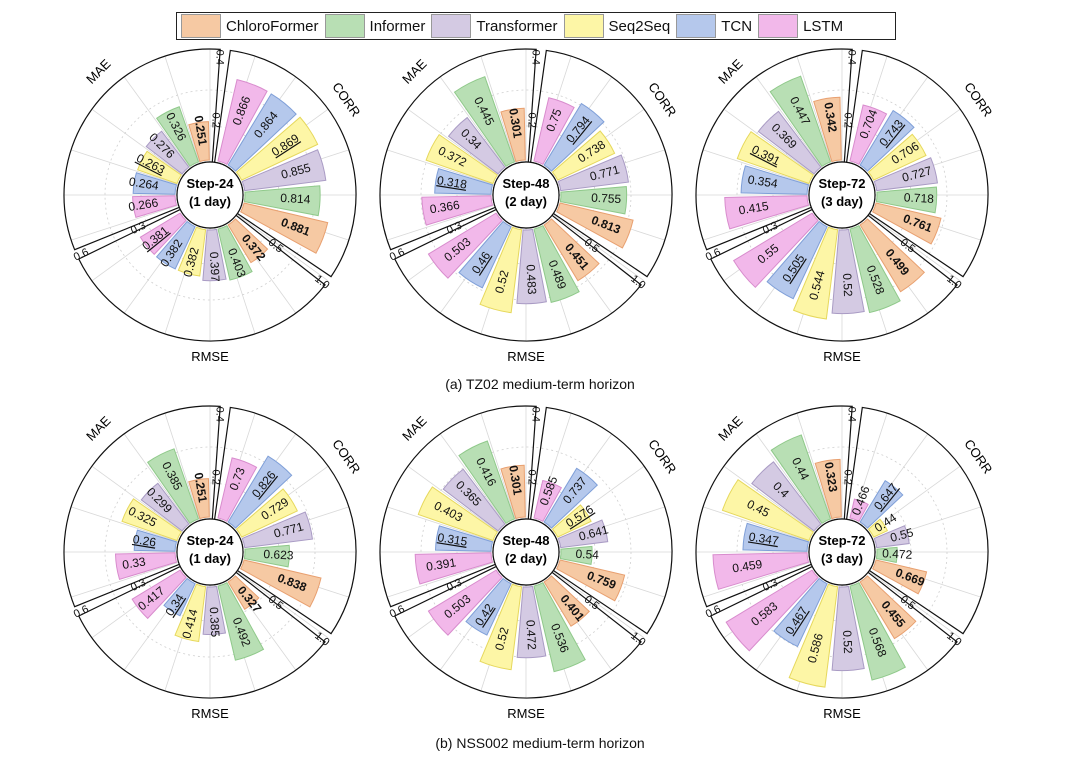 The height and width of the screenshot is (764, 1080). Describe the element at coordinates (502, 281) in the screenshot. I see `data-label: 0.52` at that location.